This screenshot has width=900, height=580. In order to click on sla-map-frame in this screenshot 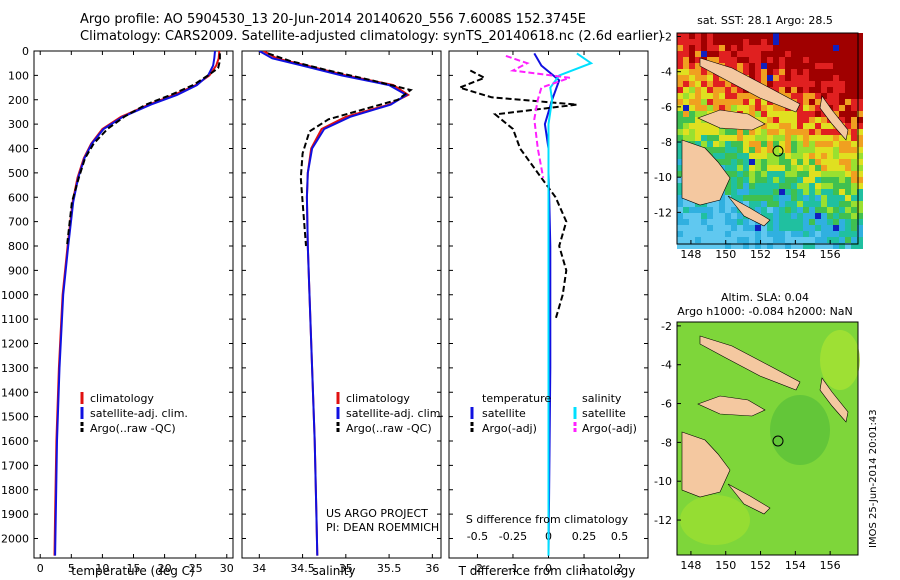, I will do `click(767, 438)`.